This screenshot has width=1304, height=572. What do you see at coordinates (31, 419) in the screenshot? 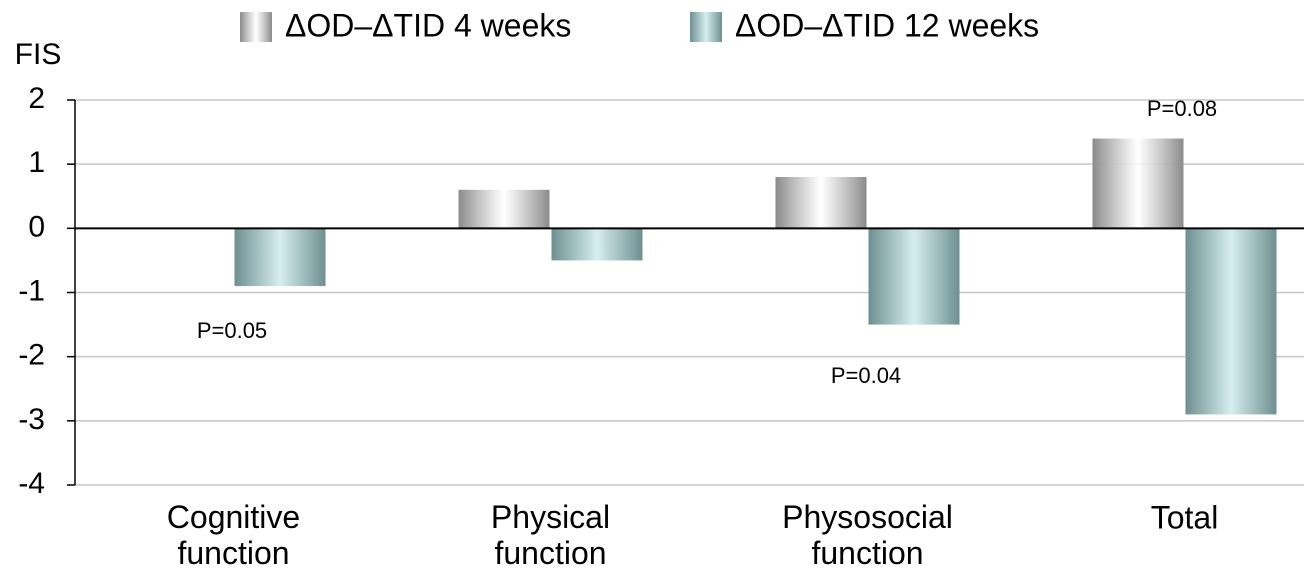
I see `y-tick-label: -3` at bounding box center [31, 419].